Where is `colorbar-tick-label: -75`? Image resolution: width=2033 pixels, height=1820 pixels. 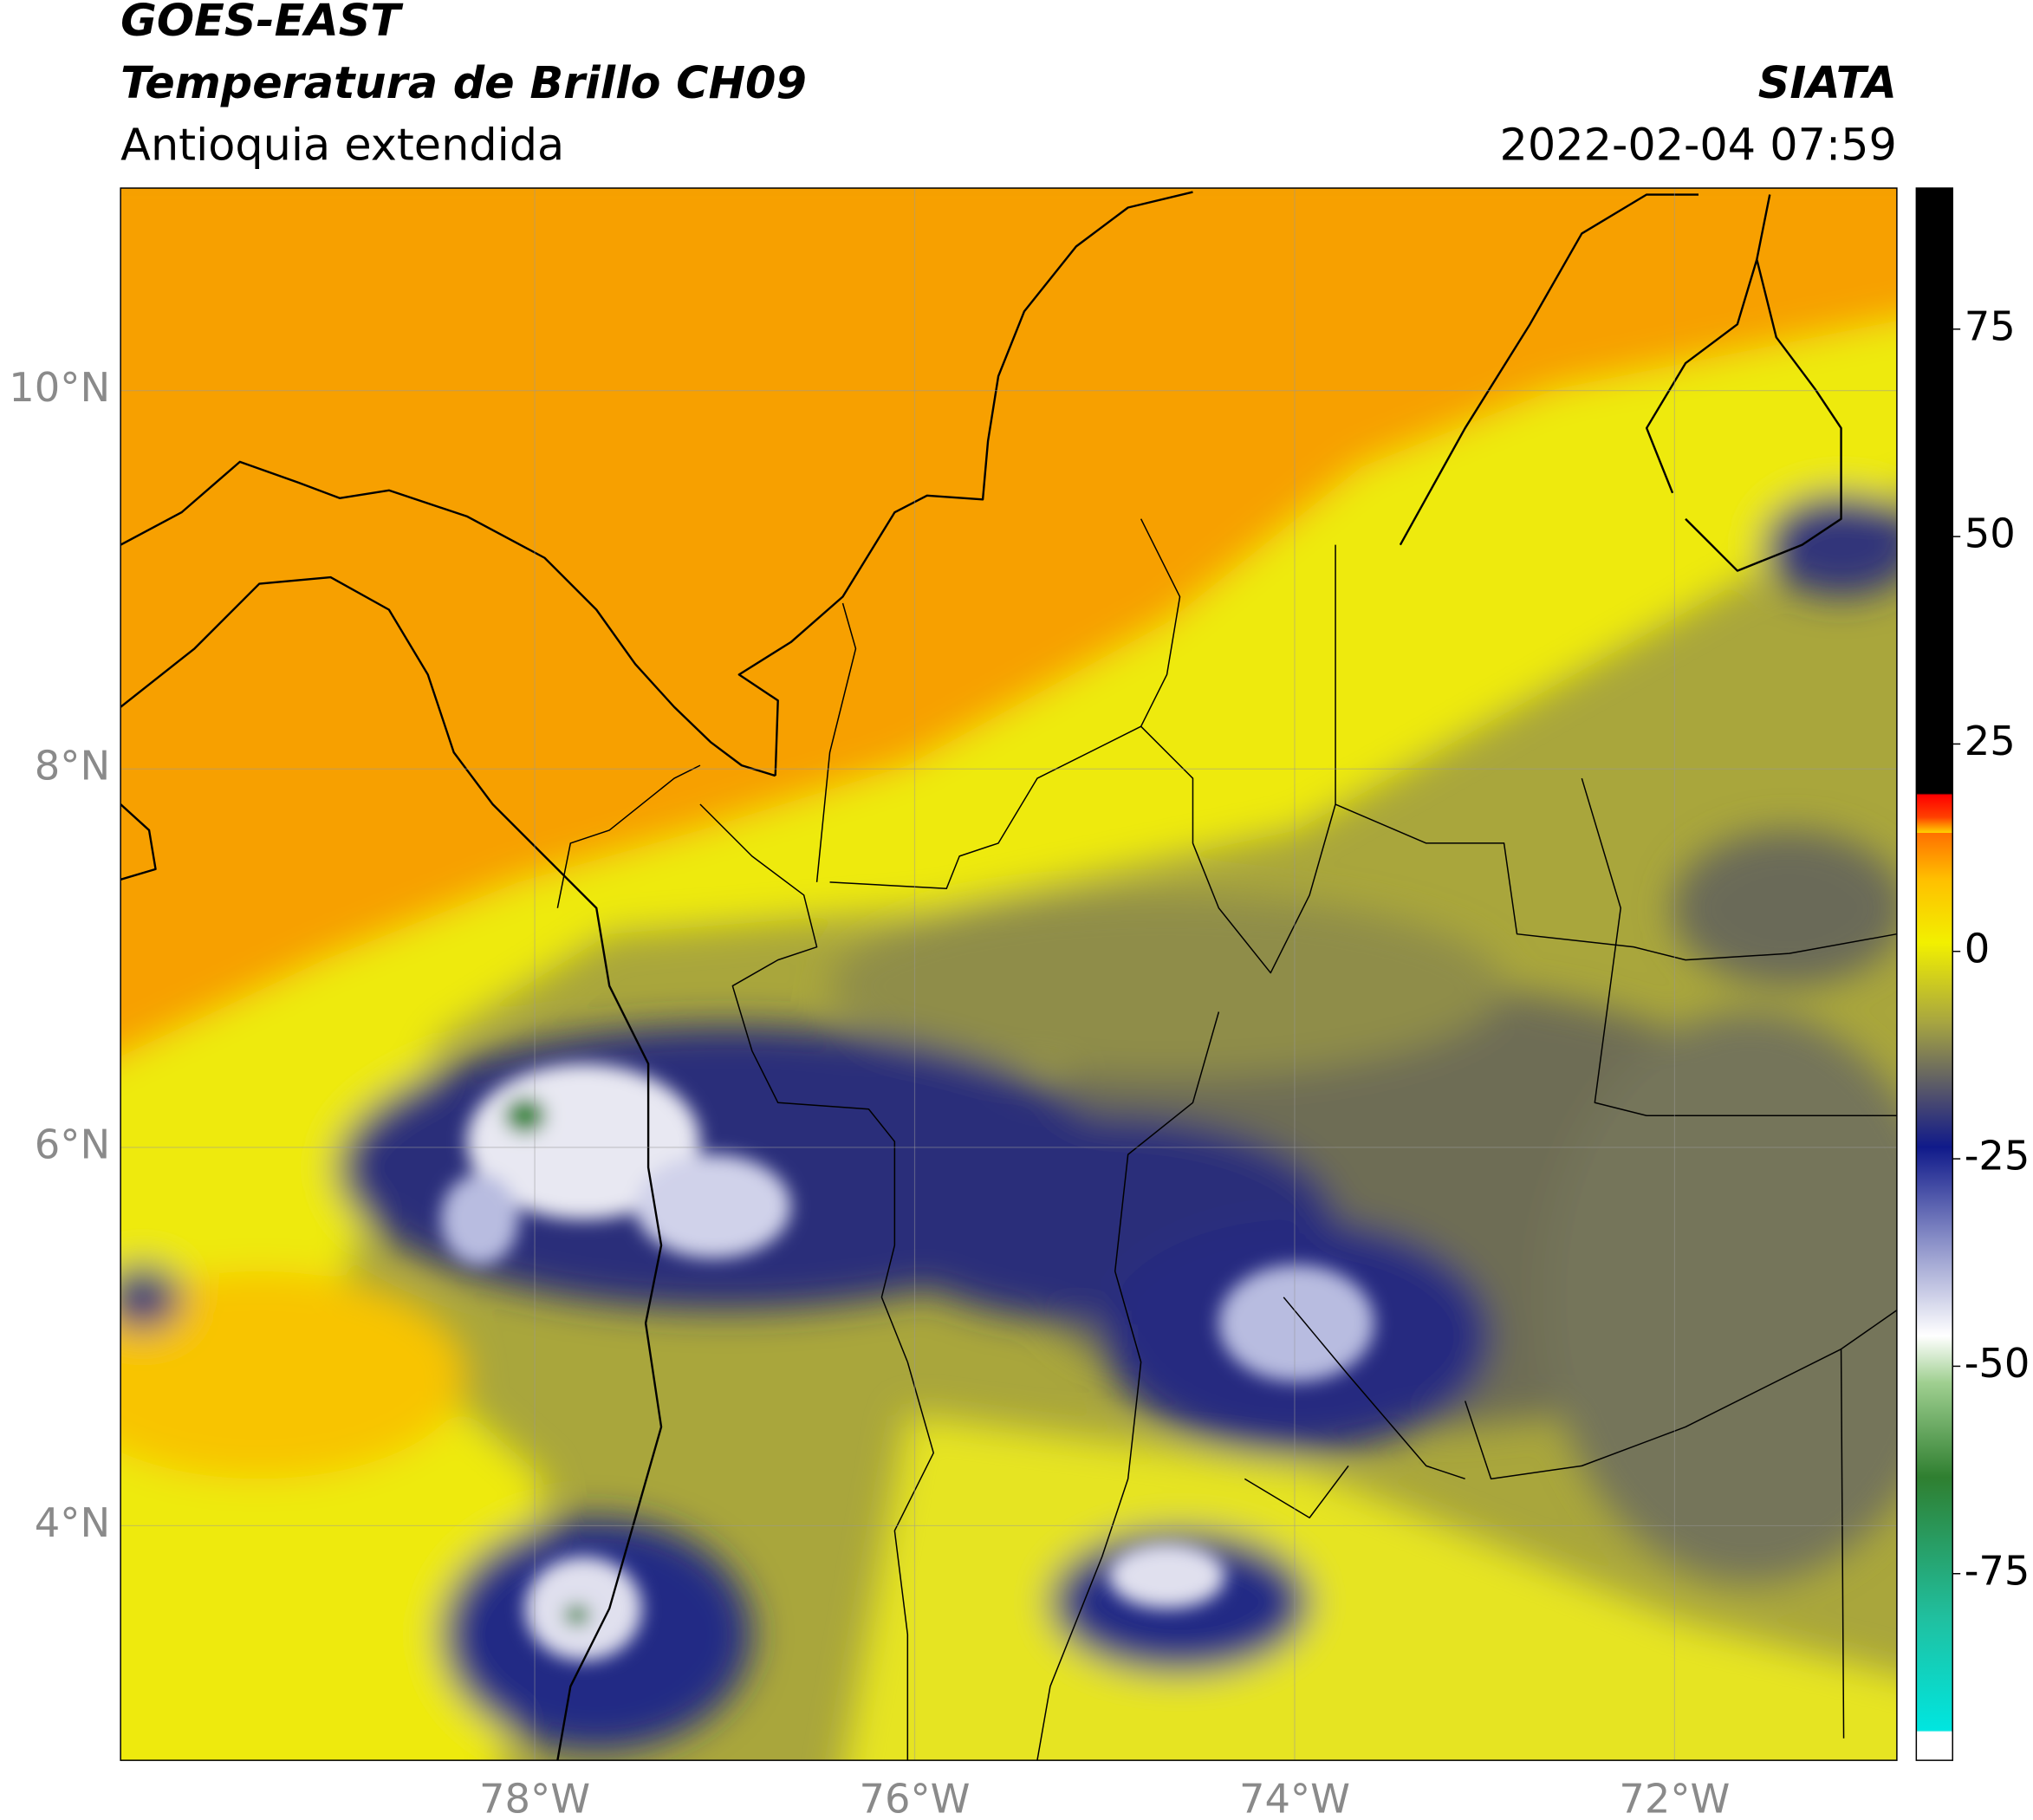
colorbar-tick-label: -75 is located at coordinates (1997, 1570).